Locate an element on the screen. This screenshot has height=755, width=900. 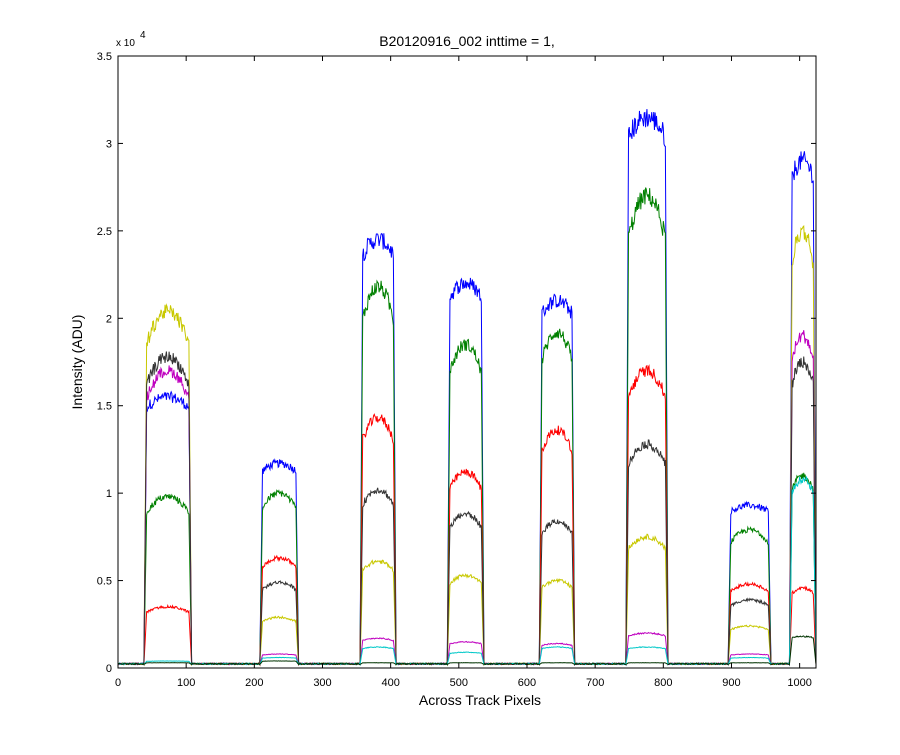
y-exponent-power: 4 is located at coordinates (143, 35).